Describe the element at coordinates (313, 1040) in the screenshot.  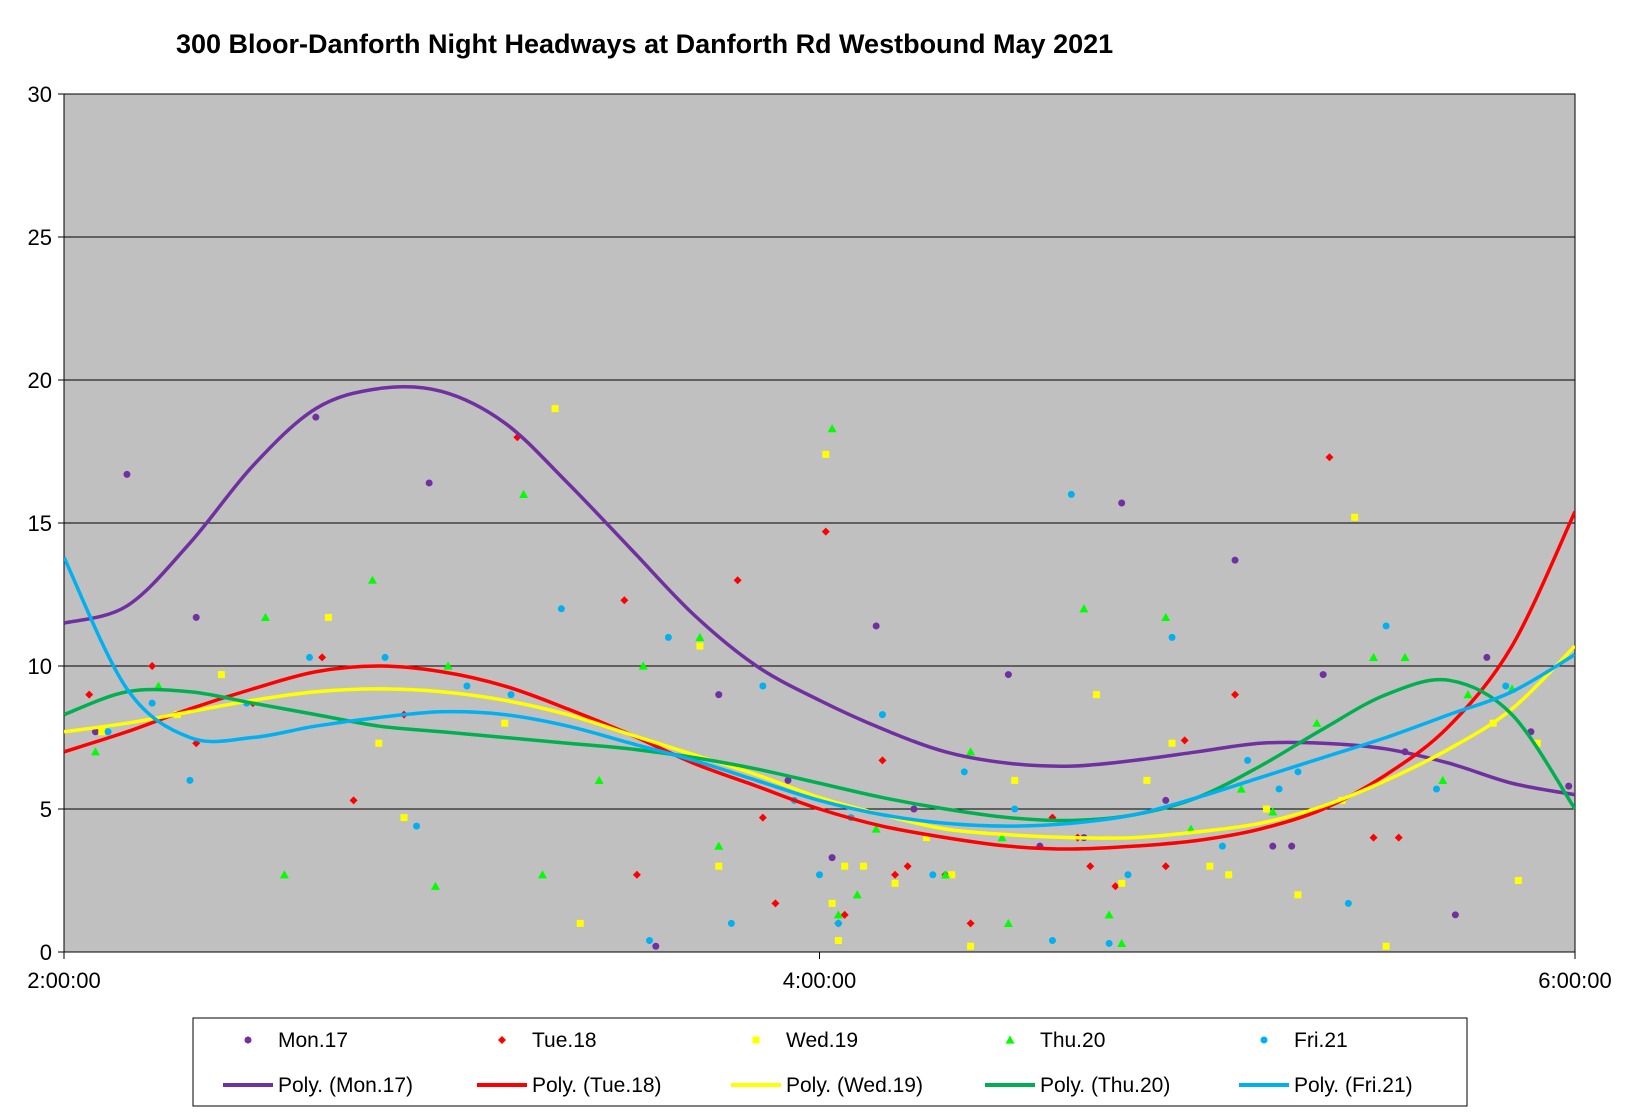
I see `legend-label: Mon.17` at that location.